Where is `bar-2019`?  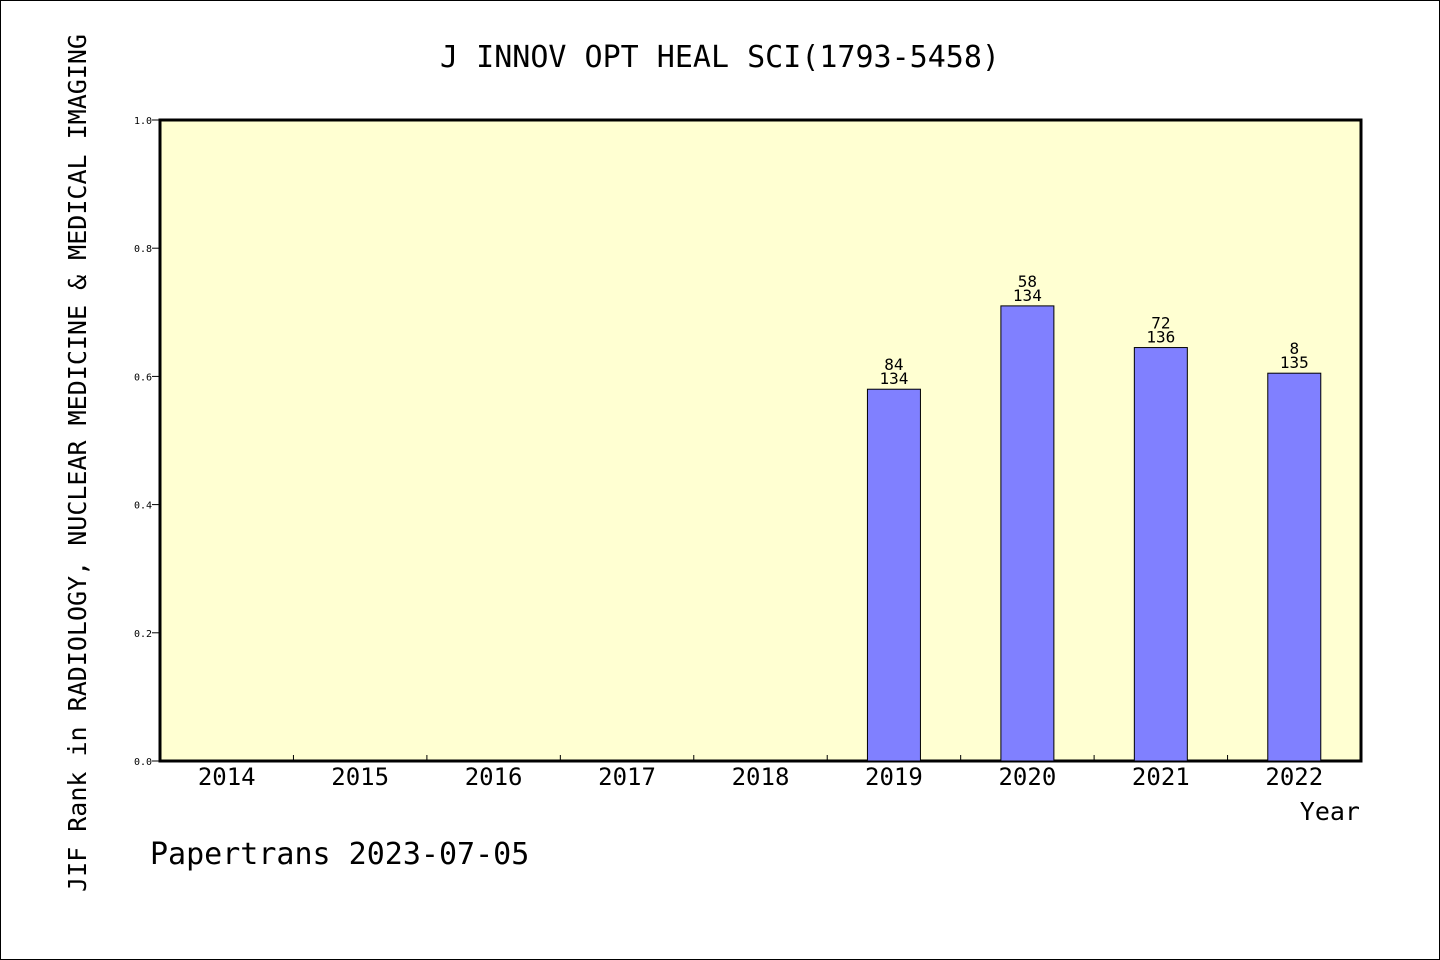
bar-2019 is located at coordinates (893, 575).